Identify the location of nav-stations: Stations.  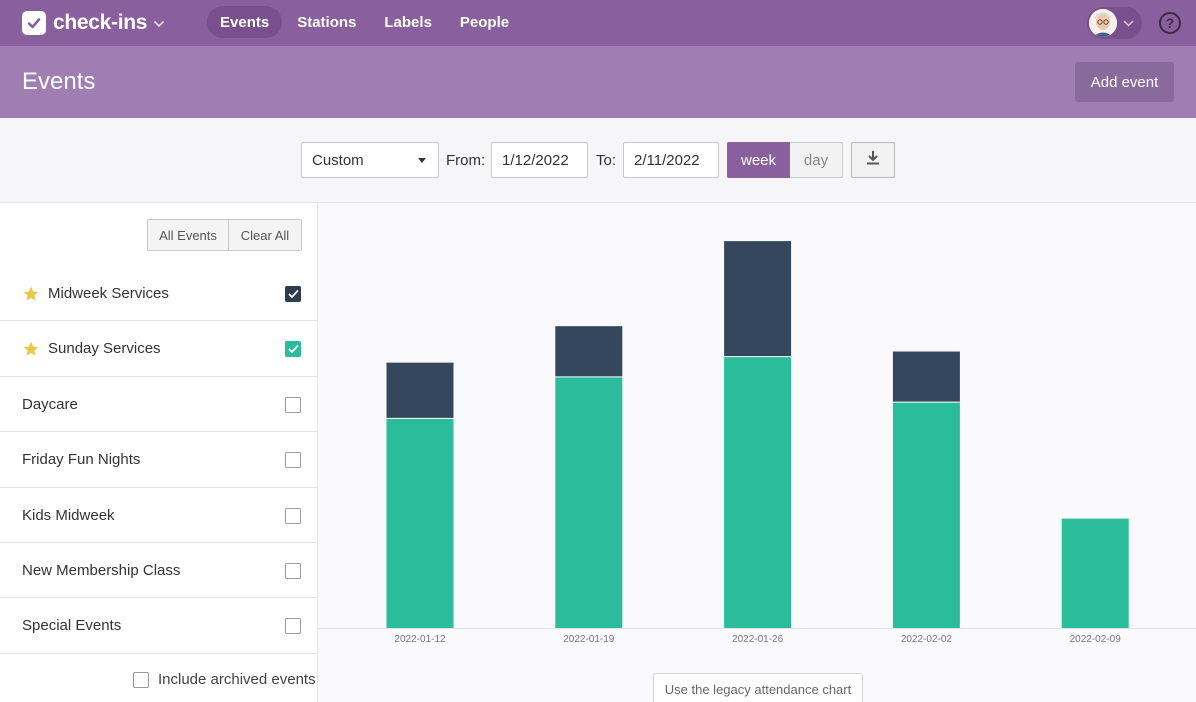
(327, 22).